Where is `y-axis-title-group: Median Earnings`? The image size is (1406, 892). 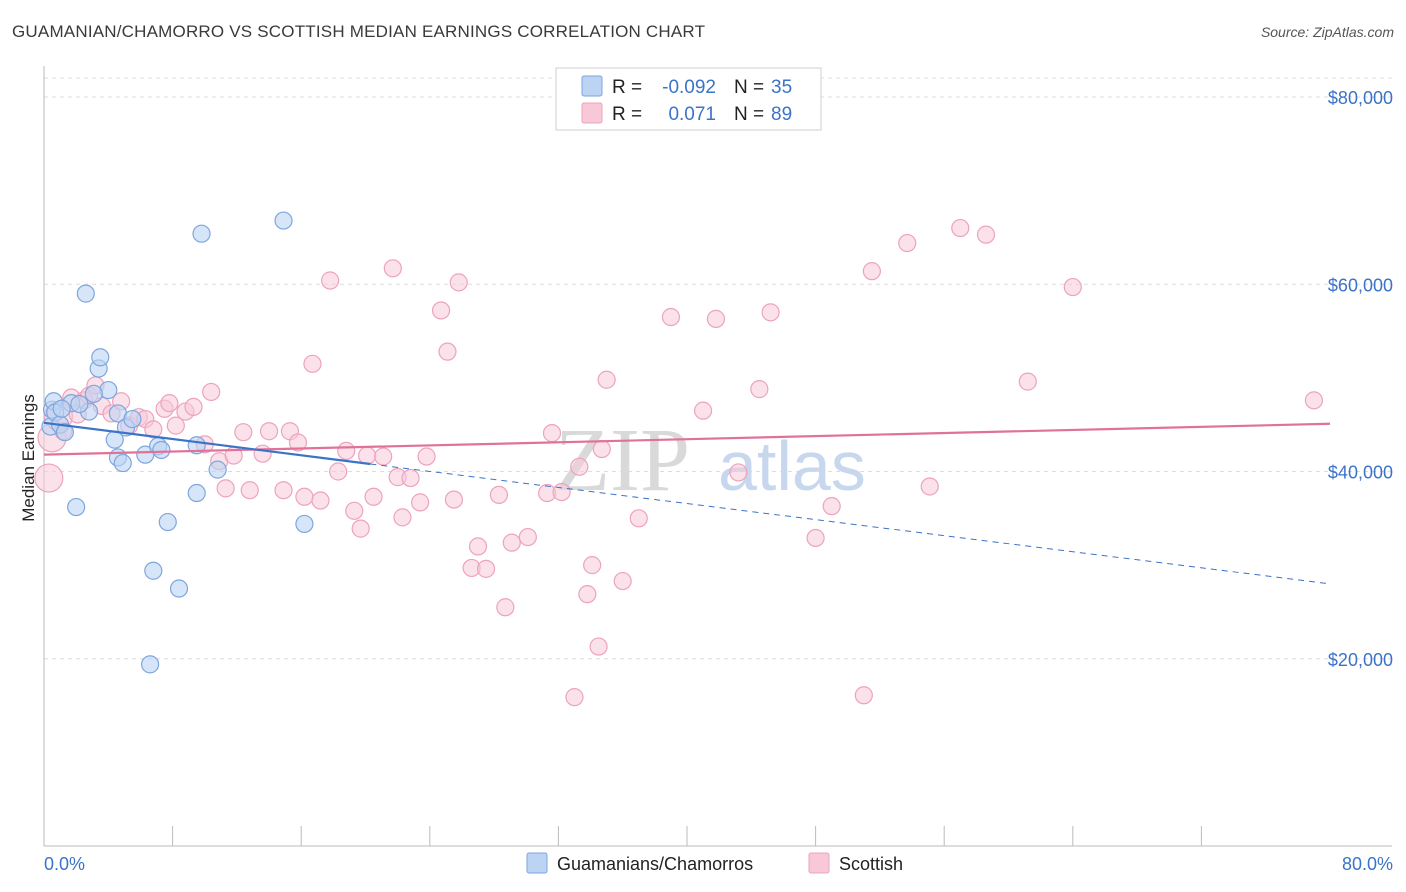
y-axis-title-group: Median Earnings is located at coordinates (28, 458).